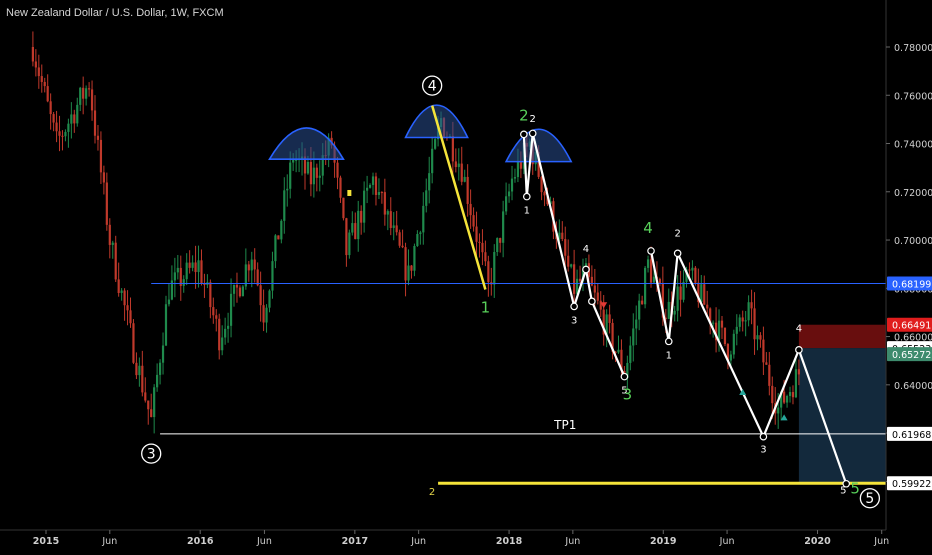 The height and width of the screenshot is (555, 932). I want to click on time-tick-label: 2016, so click(200, 541).